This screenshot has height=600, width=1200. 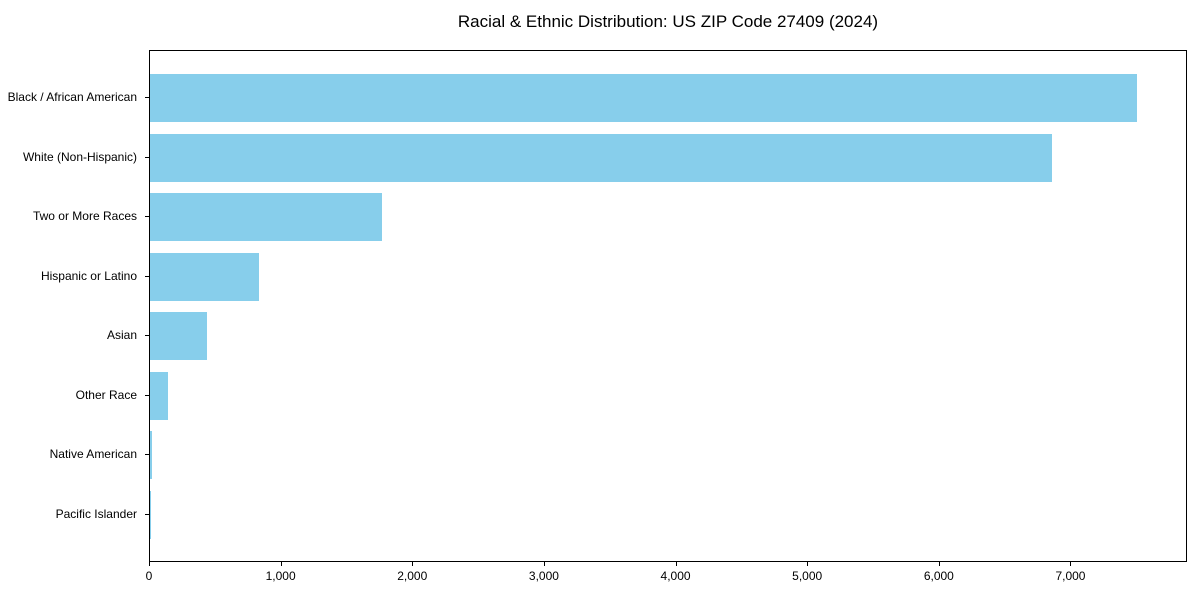 I want to click on x-tick-label: 5,000, so click(x=807, y=576).